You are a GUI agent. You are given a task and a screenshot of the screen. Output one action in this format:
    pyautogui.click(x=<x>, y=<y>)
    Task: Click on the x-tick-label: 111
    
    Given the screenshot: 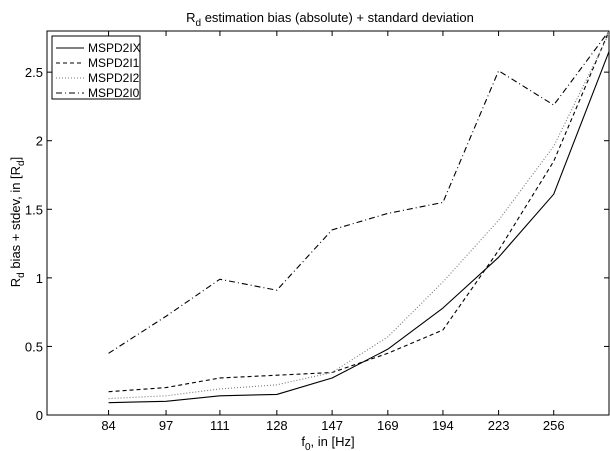 What is the action you would take?
    pyautogui.click(x=220, y=425)
    